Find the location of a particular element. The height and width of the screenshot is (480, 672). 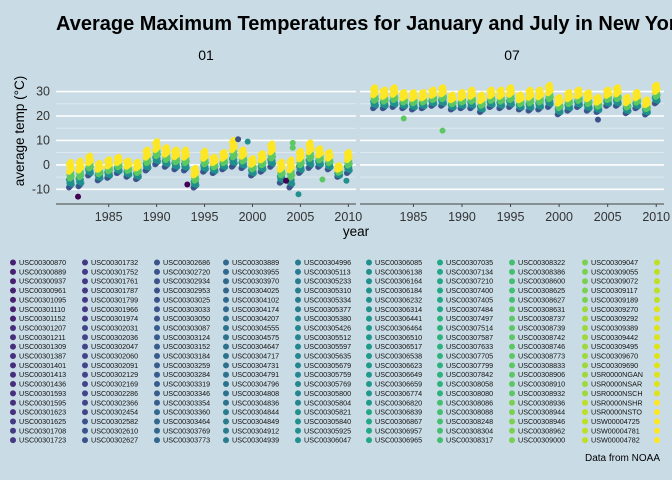

legend-label: USC00302582 is located at coordinates (114, 421).